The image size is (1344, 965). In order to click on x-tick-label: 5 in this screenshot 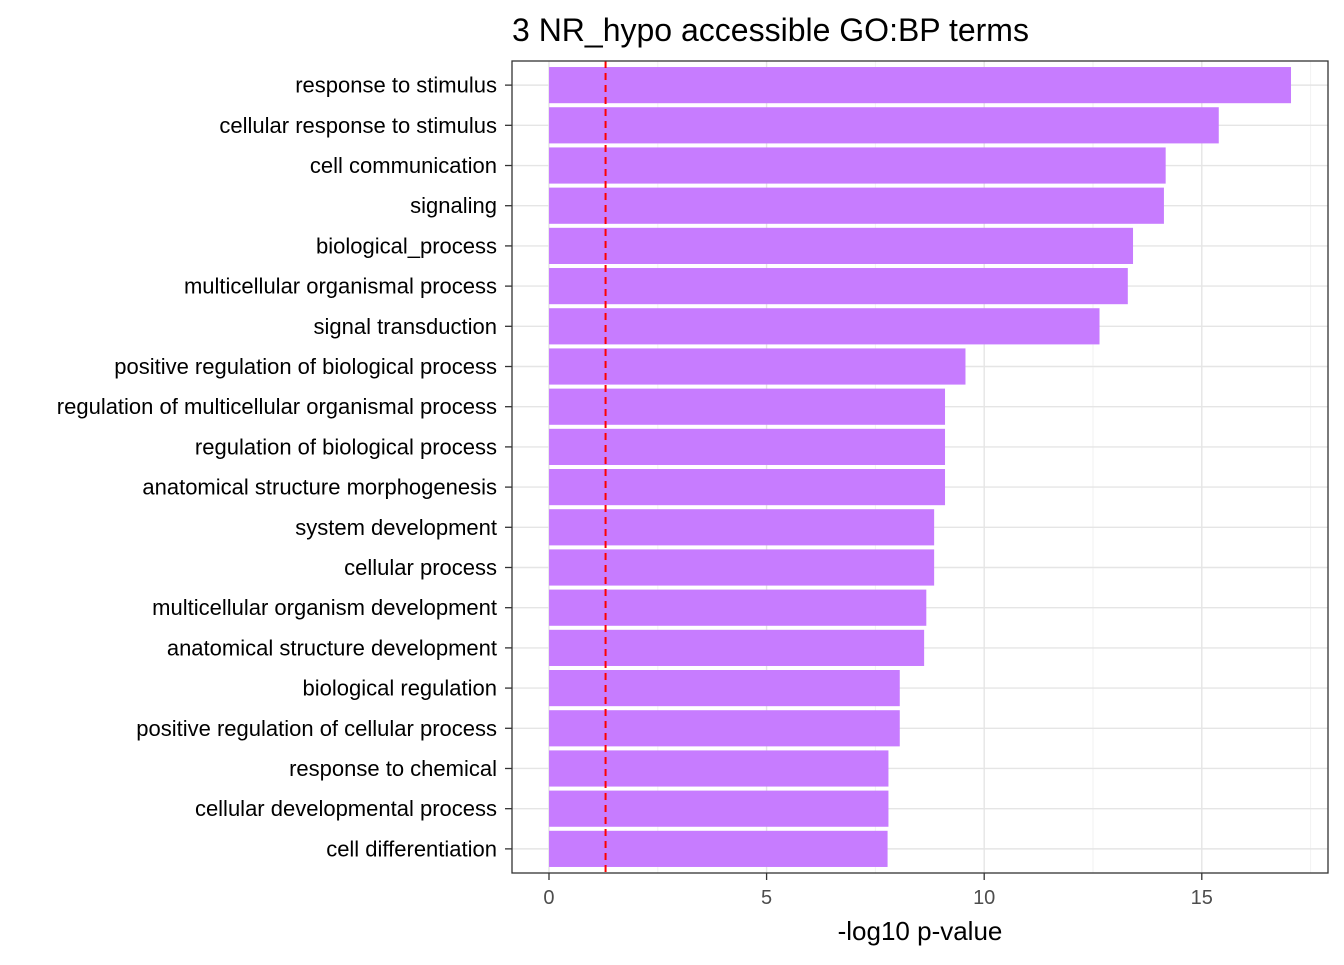, I will do `click(766, 898)`.